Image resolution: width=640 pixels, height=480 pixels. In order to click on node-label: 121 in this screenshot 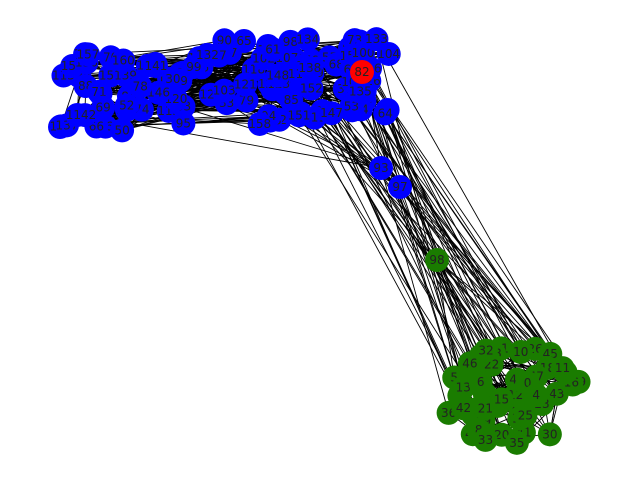, I will do `click(245, 85)`.